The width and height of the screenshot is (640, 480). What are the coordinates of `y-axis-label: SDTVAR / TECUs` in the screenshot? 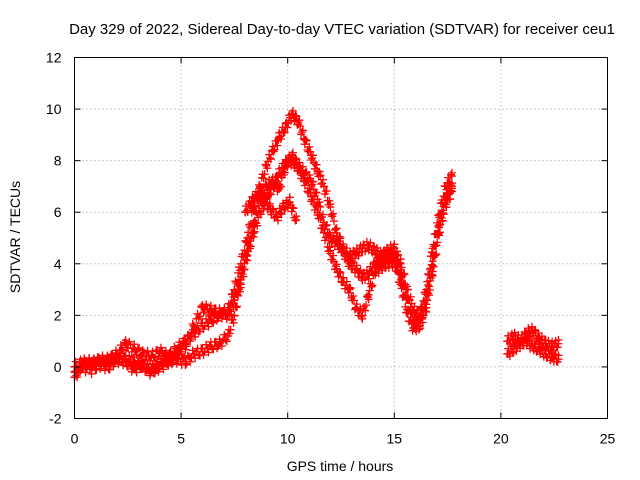 It's located at (15, 237).